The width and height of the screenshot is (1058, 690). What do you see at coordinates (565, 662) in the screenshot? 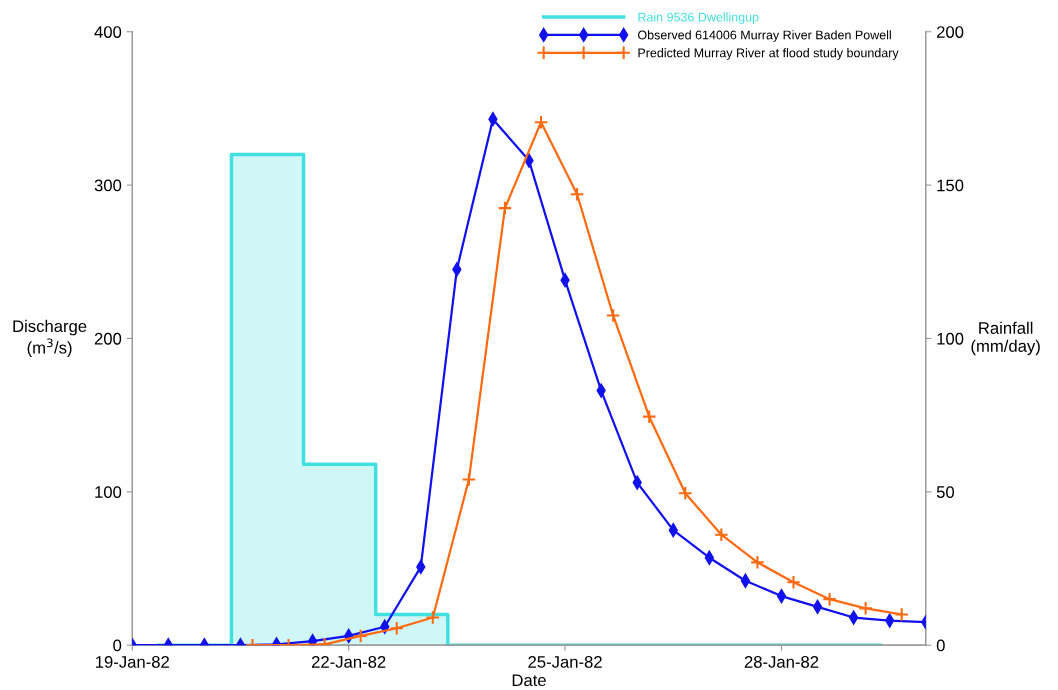
I see `x-tick-label: 25-Jan-82` at bounding box center [565, 662].